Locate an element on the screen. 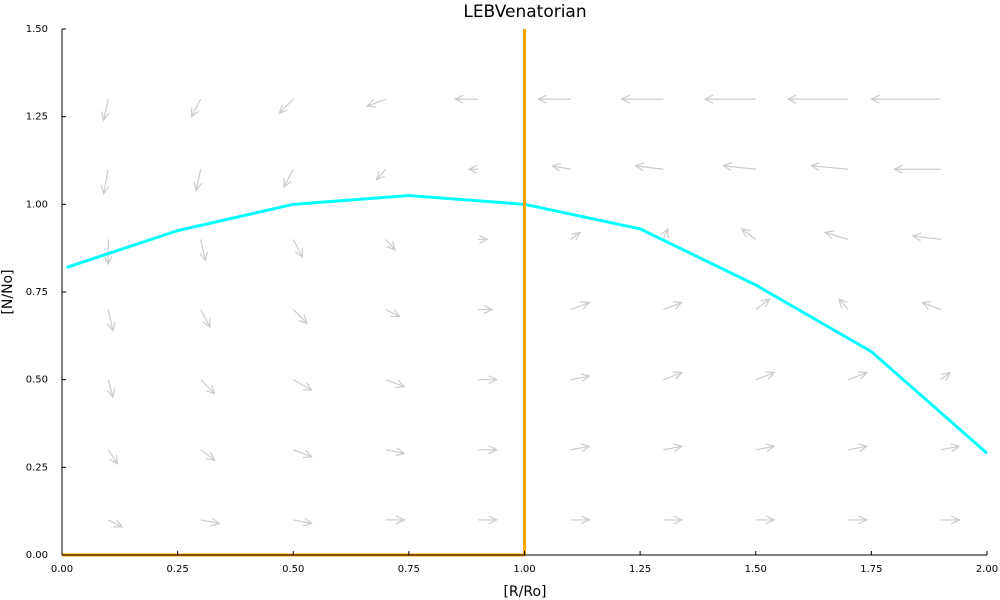 Image resolution: width=1000 pixels, height=600 pixels. y-tick-label: 1.50 is located at coordinates (37, 29).